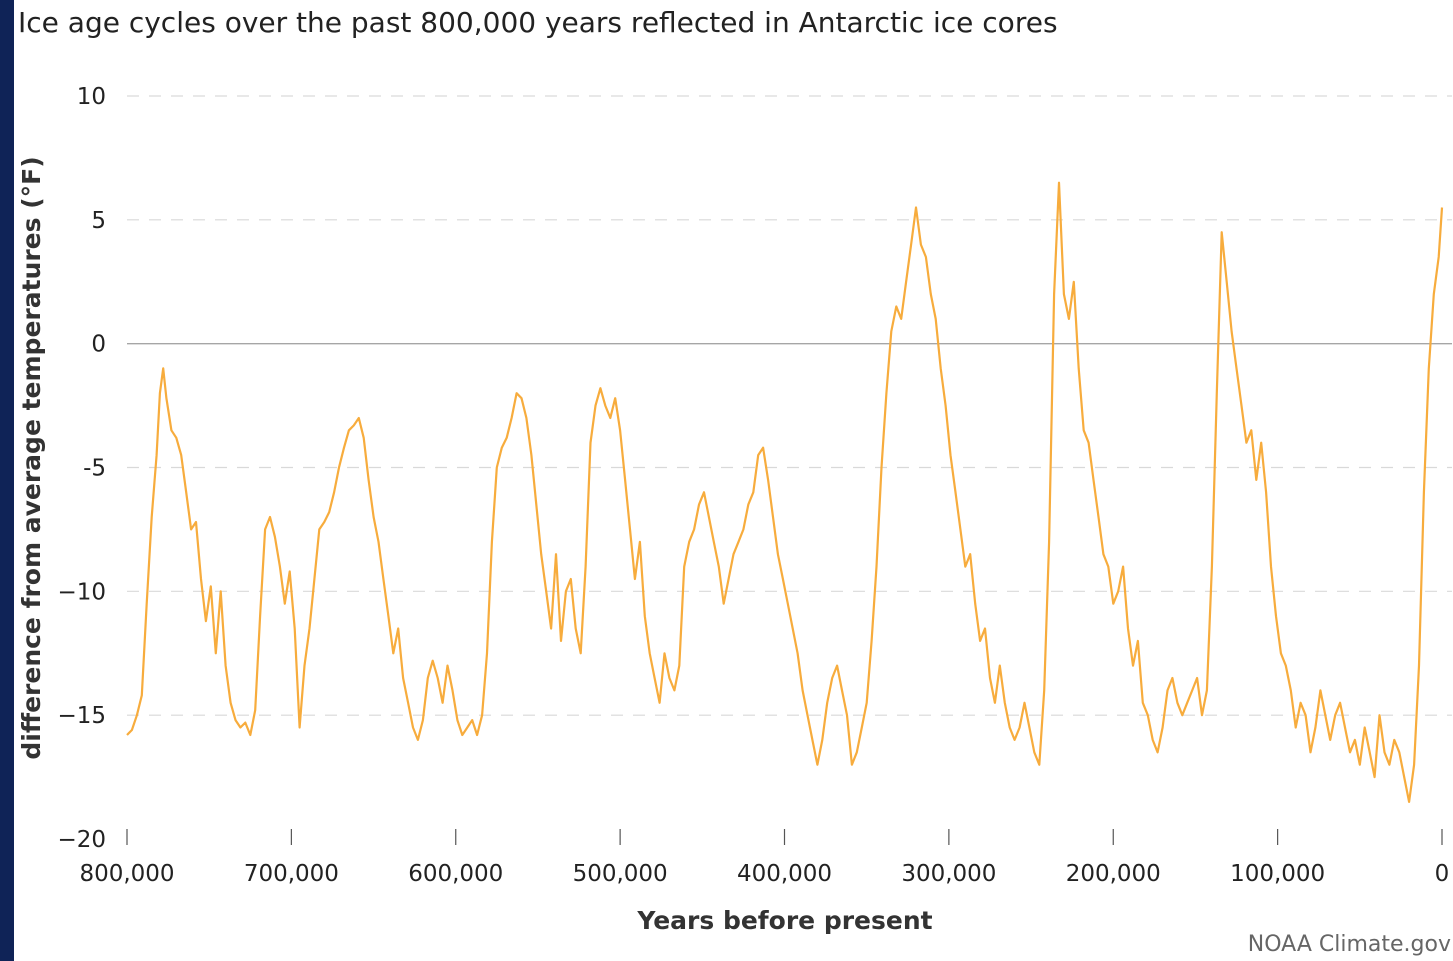 The image size is (1453, 961). What do you see at coordinates (620, 874) in the screenshot?
I see `x-tick-label: 500,000` at bounding box center [620, 874].